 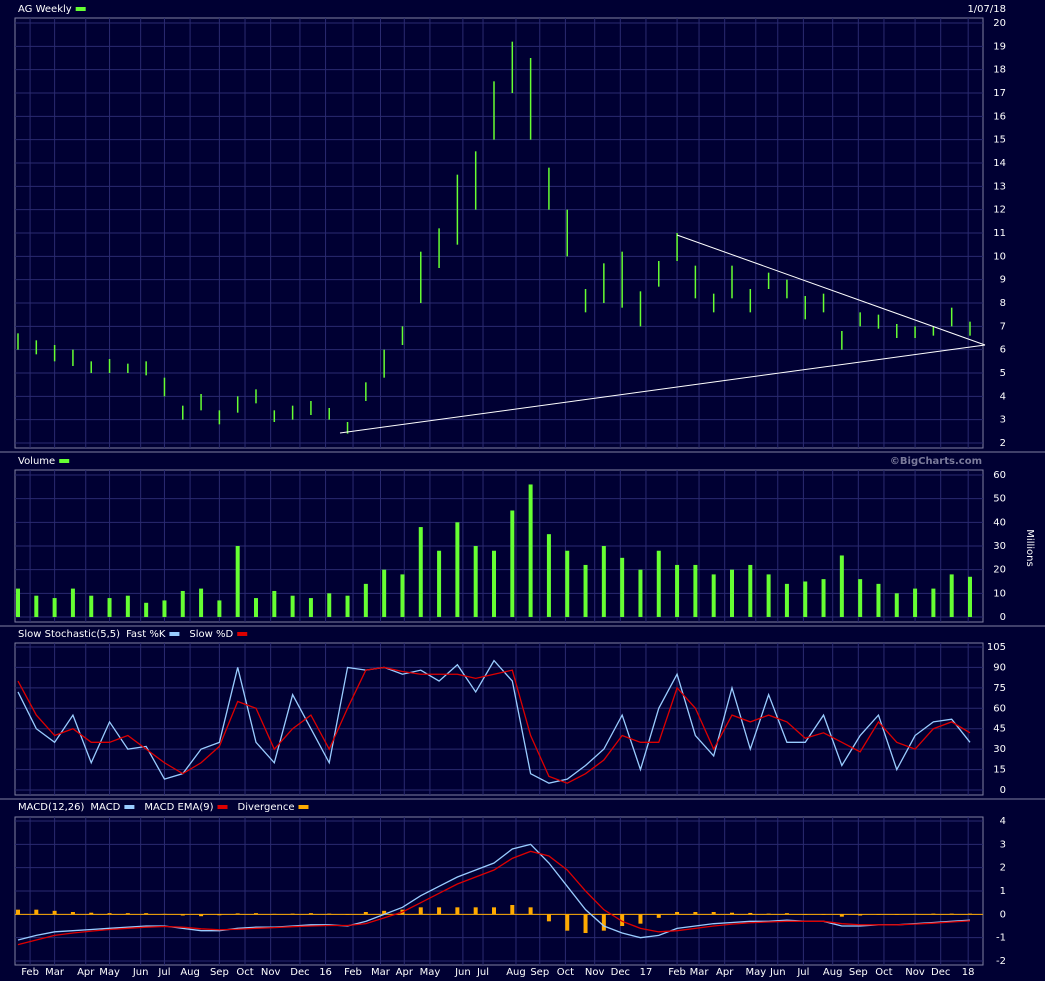 I want to click on y-tick-label: 19, so click(x=999, y=46).